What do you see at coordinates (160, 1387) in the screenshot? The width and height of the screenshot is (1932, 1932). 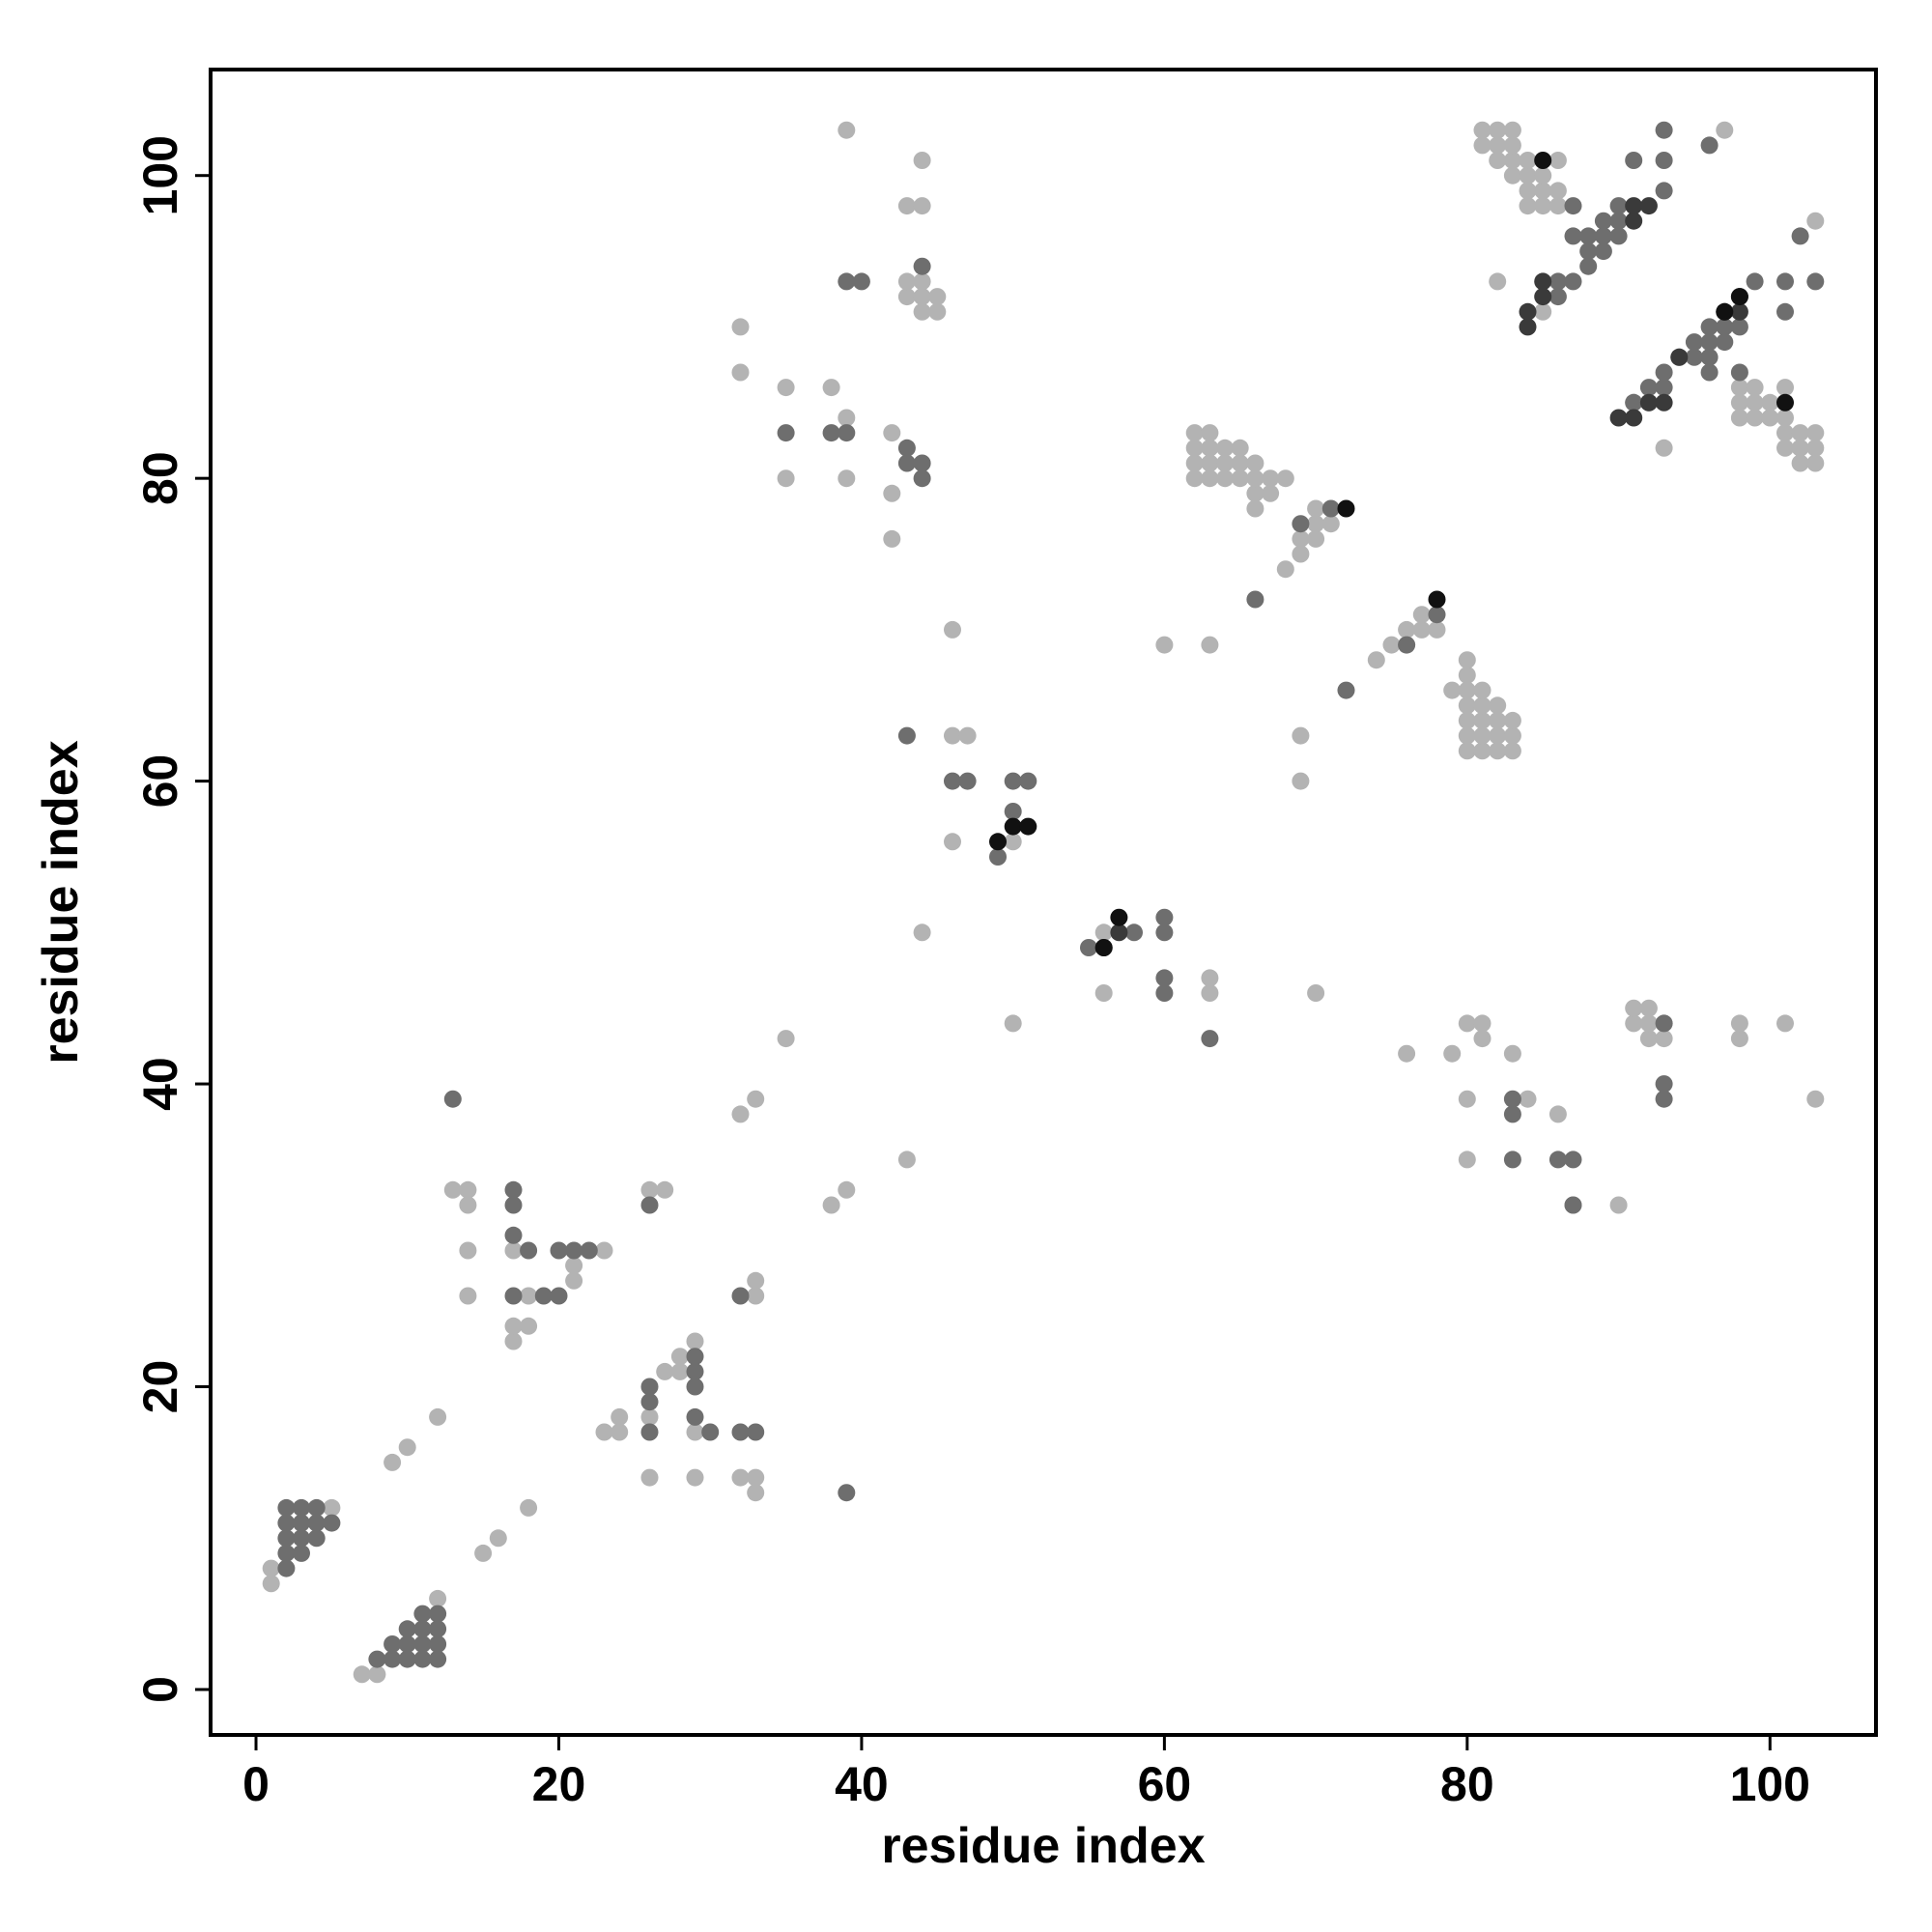 I see `y-tick-label: 20` at bounding box center [160, 1387].